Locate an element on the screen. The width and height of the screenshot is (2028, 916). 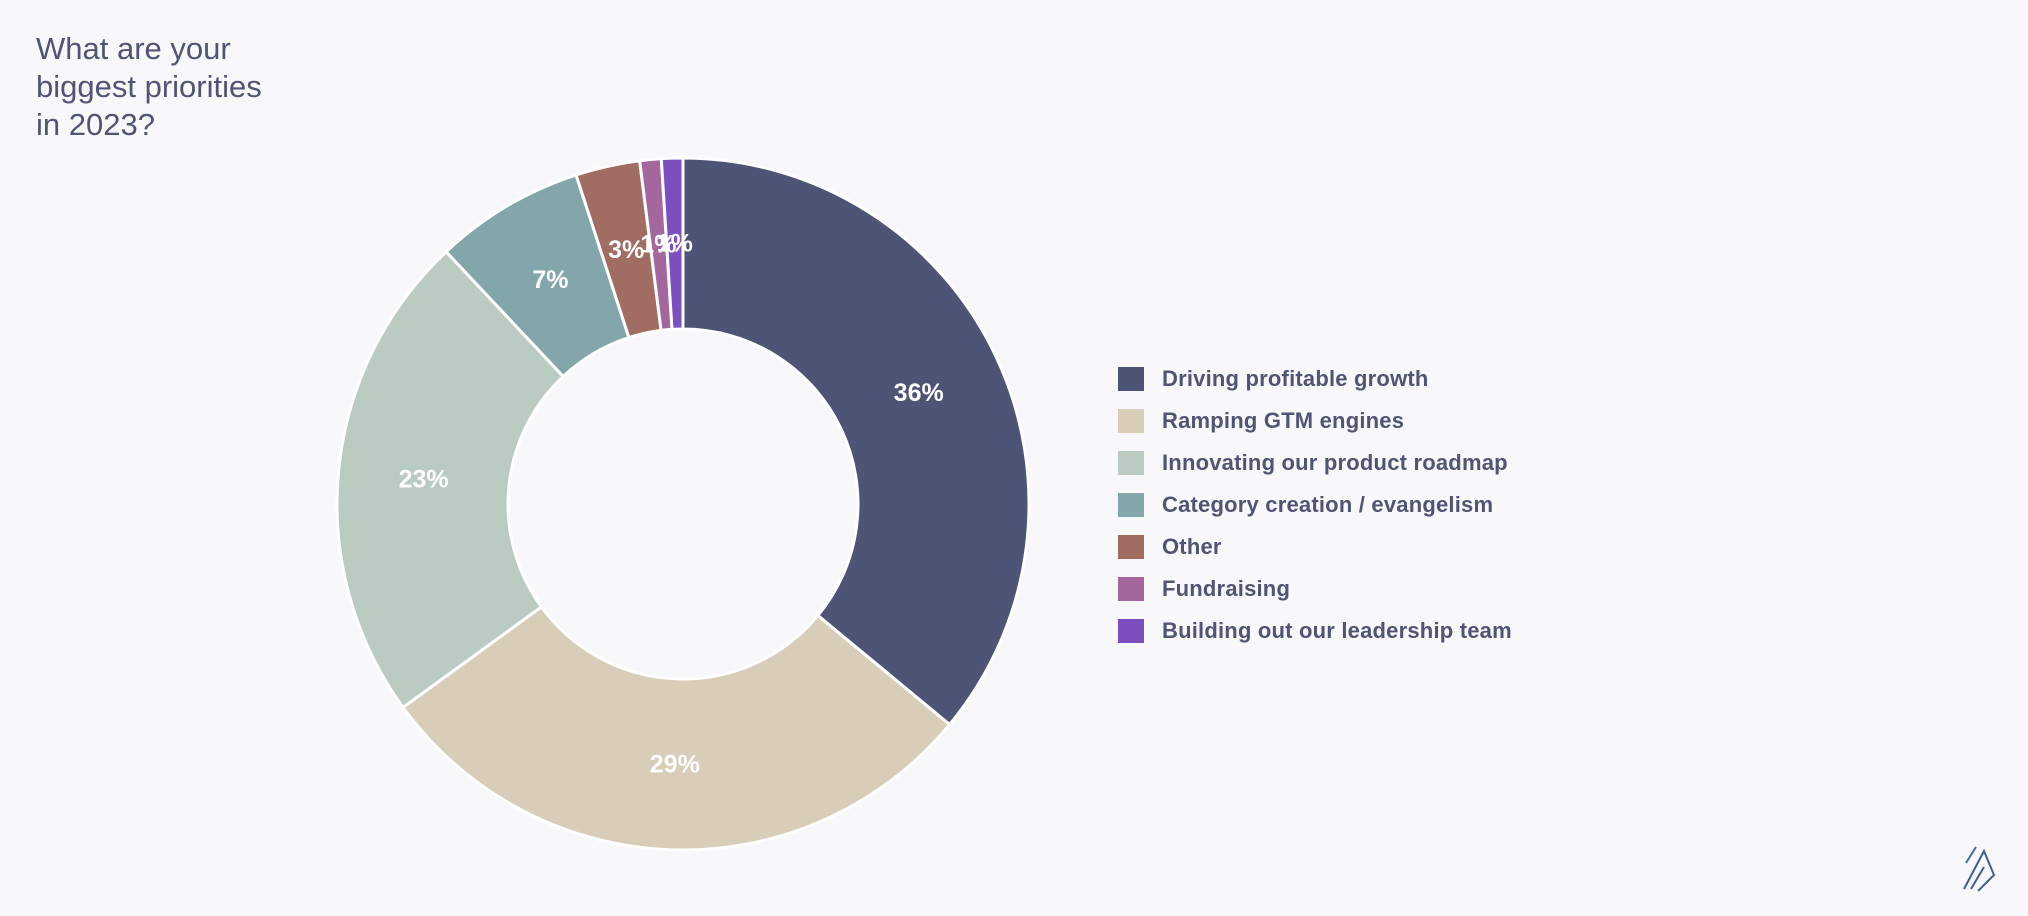
slice-label-3: 7% is located at coordinates (550, 280).